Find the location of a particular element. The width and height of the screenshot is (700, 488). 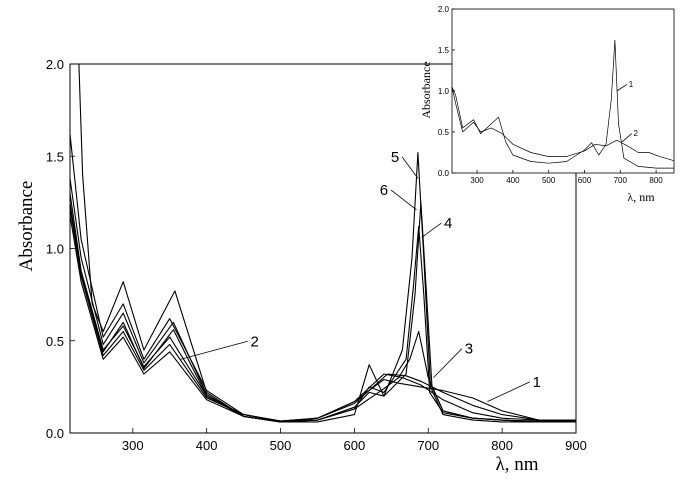

main-y-tick-label: 0.0 is located at coordinates (55, 433).